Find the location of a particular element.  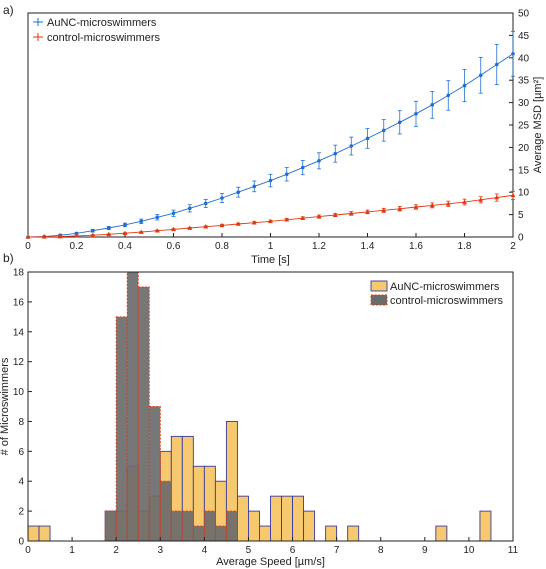

msd-y-tick-label: 5 is located at coordinates (521, 215).